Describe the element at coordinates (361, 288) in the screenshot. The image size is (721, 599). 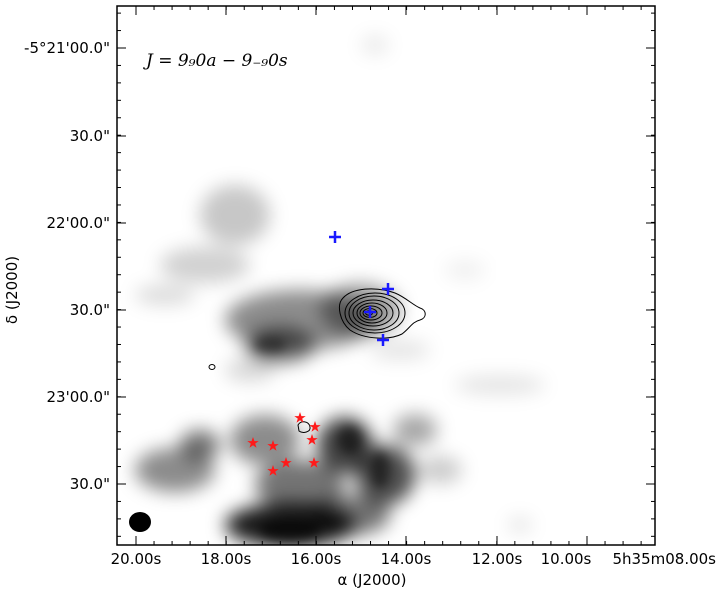
I see `plus-markers` at that location.